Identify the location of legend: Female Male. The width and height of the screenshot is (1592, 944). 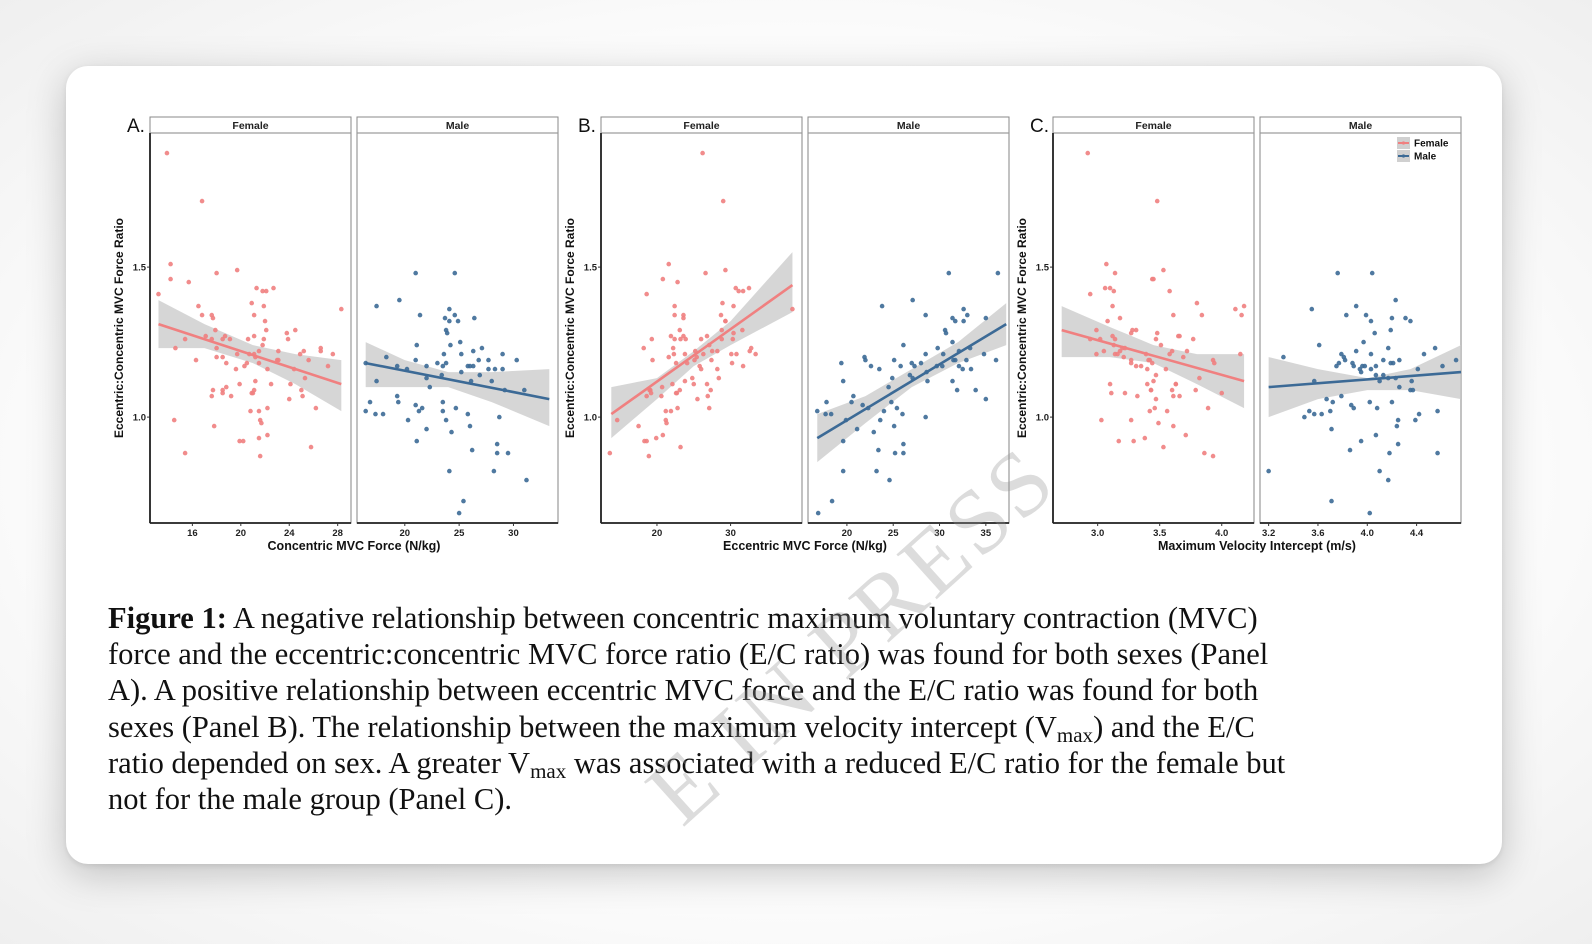
(1423, 150).